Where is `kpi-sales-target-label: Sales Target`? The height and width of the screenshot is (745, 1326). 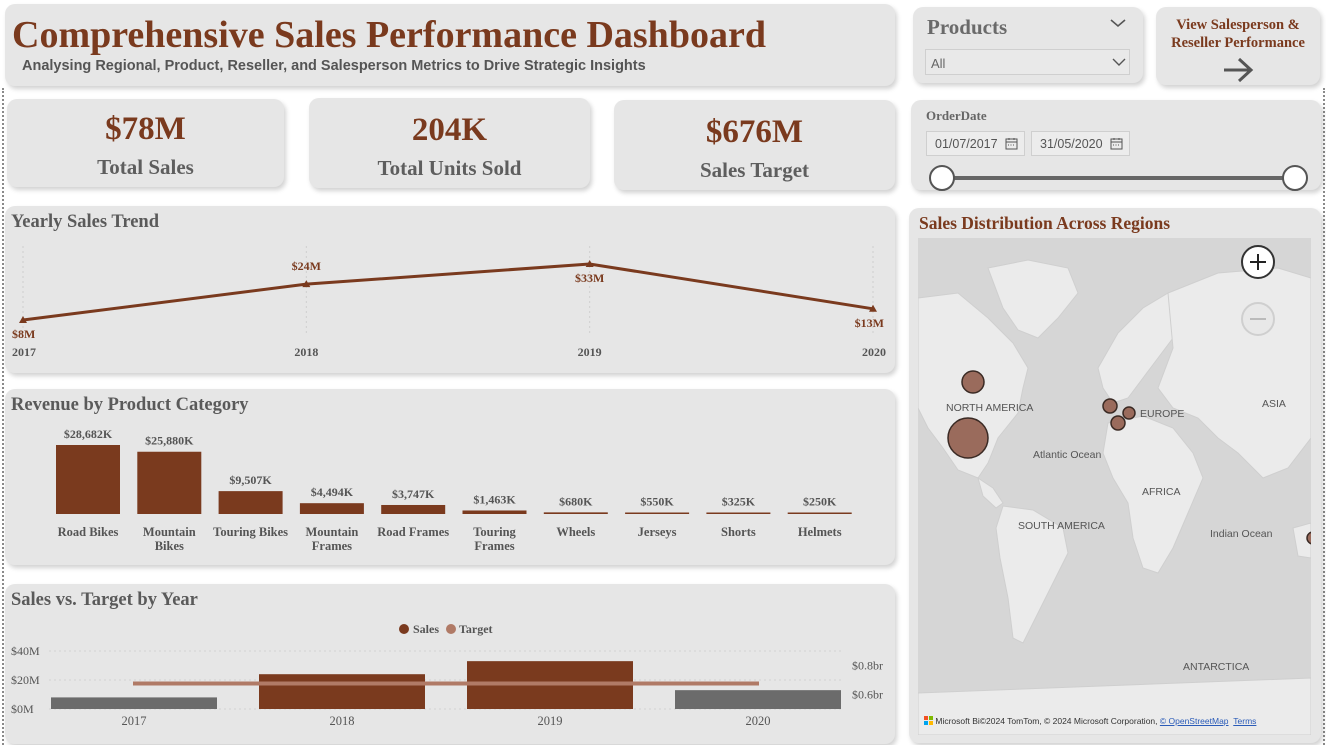 kpi-sales-target-label: Sales Target is located at coordinates (754, 170).